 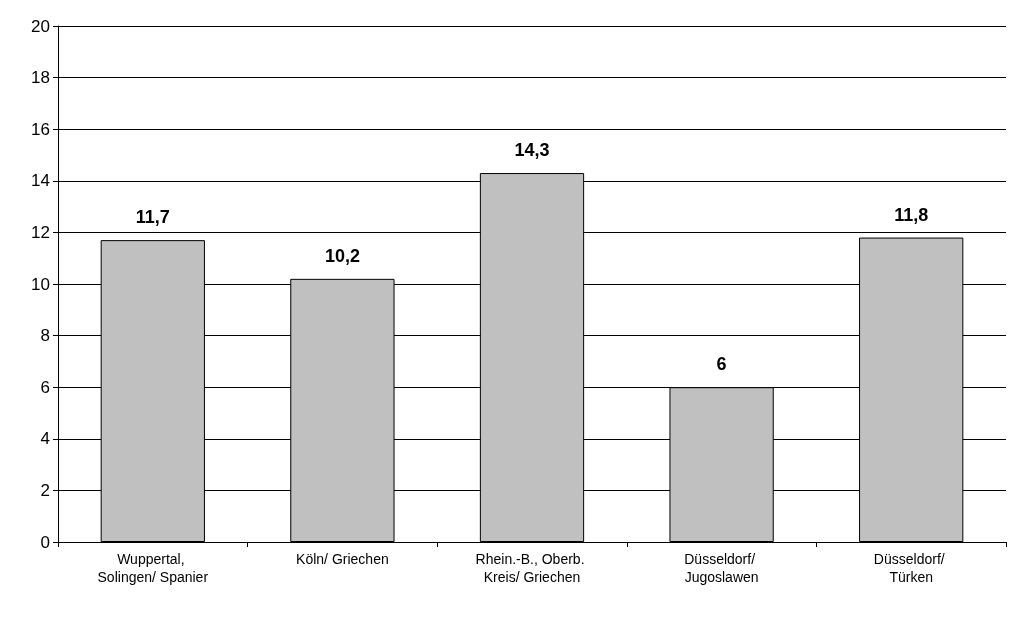 What do you see at coordinates (532, 150) in the screenshot?
I see `data-label: 14,3` at bounding box center [532, 150].